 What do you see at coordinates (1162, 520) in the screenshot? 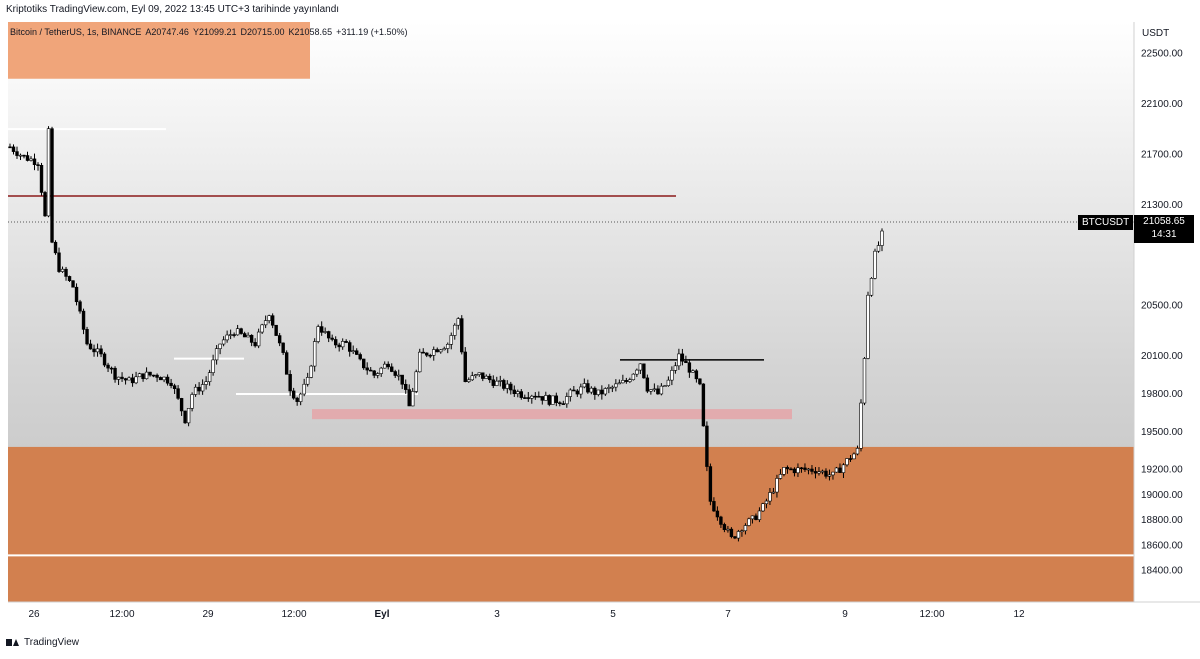
I see `y-tick-label: 18800.00` at bounding box center [1162, 520].